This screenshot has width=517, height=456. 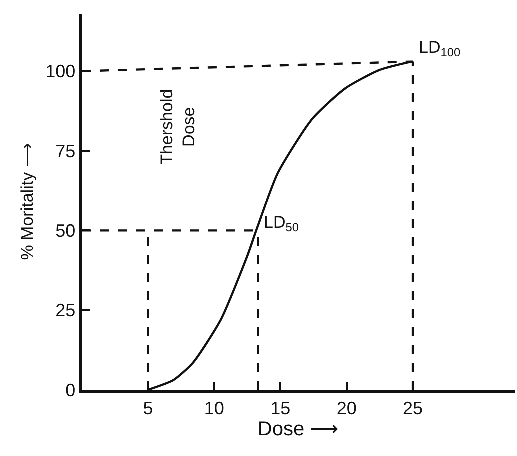 What do you see at coordinates (71, 390) in the screenshot?
I see `y-tick-label: 0` at bounding box center [71, 390].